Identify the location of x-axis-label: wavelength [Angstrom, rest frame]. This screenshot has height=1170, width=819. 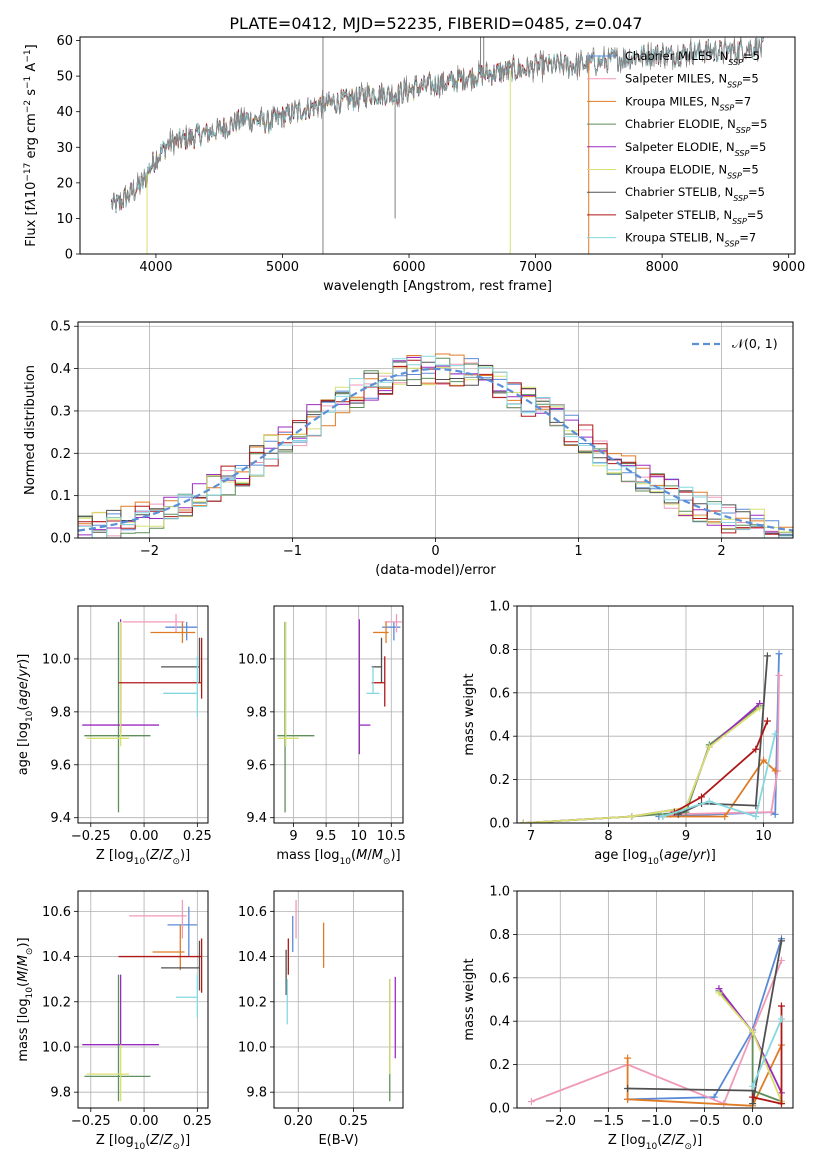
(437, 286).